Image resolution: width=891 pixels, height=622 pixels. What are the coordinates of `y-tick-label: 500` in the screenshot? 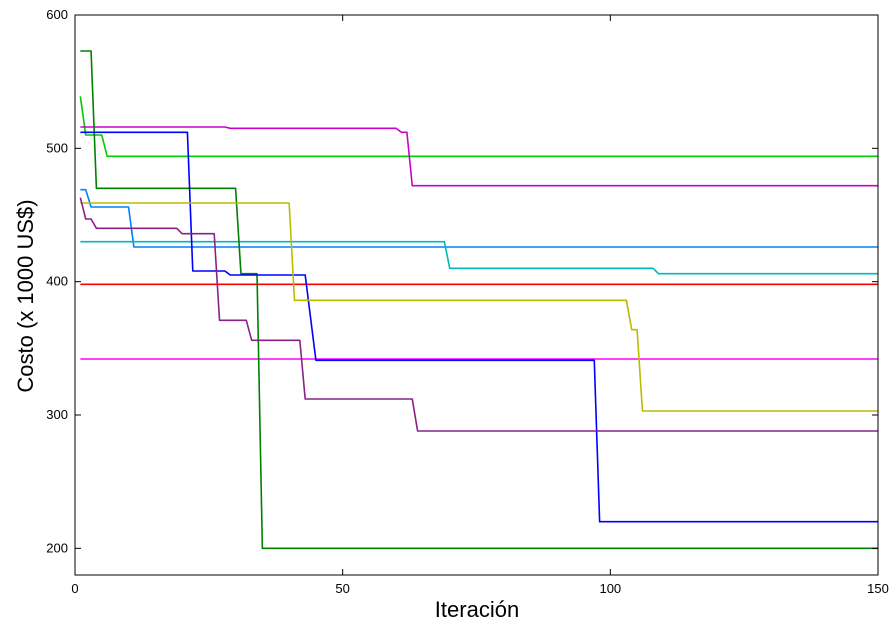 It's located at (57, 147).